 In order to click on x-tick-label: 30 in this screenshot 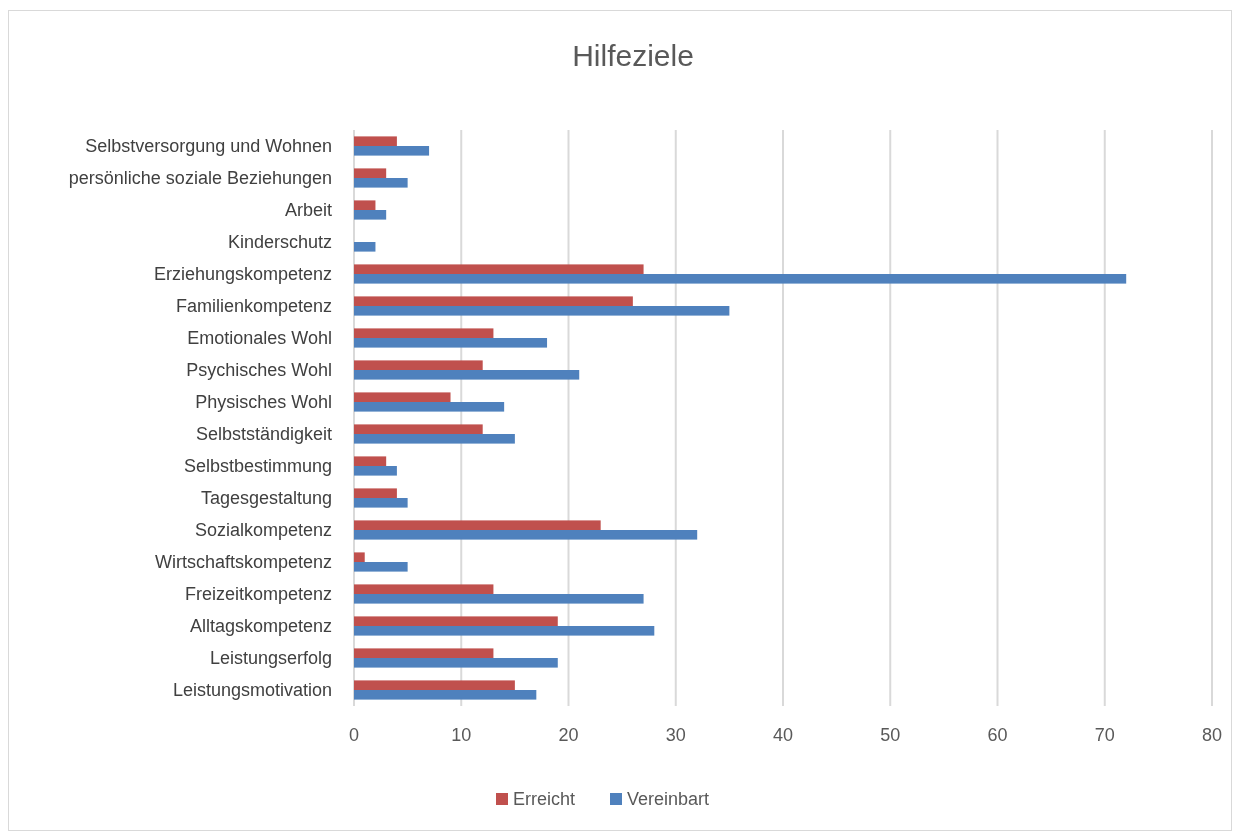, I will do `click(675, 735)`.